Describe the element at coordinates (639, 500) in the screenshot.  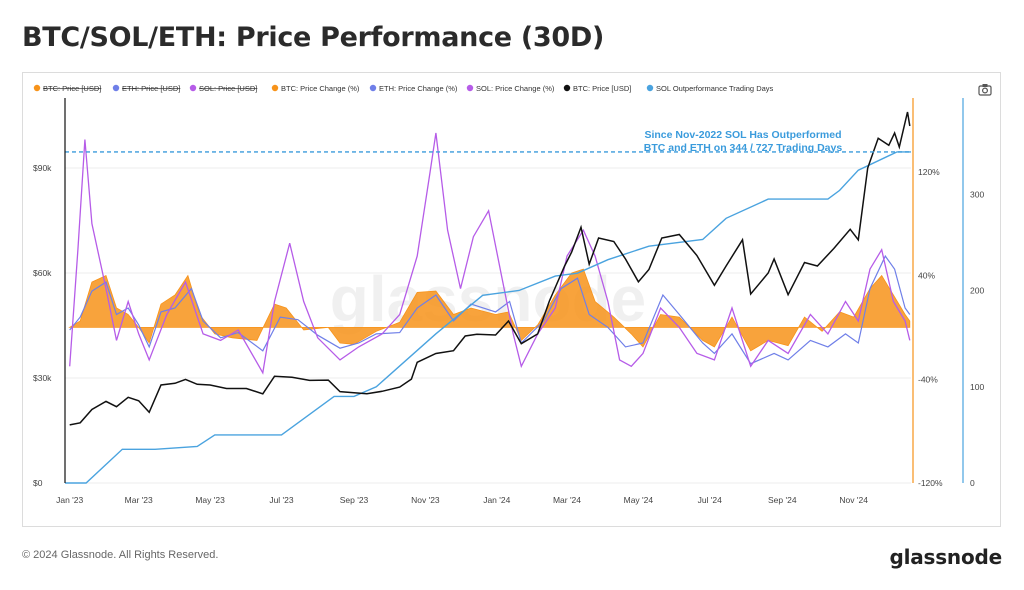
I see `x-tick-label: May '24` at that location.